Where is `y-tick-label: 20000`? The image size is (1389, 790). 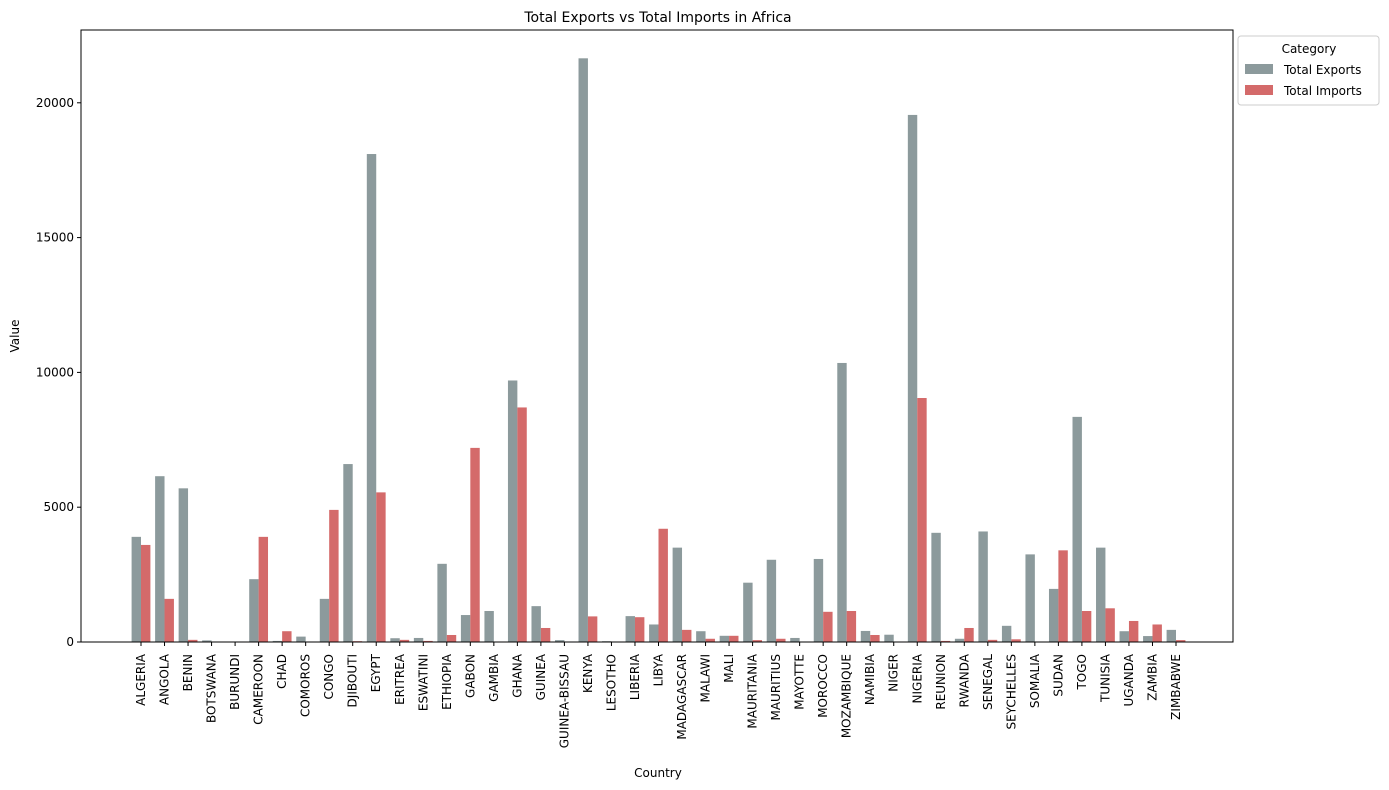 y-tick-label: 20000 is located at coordinates (55, 103).